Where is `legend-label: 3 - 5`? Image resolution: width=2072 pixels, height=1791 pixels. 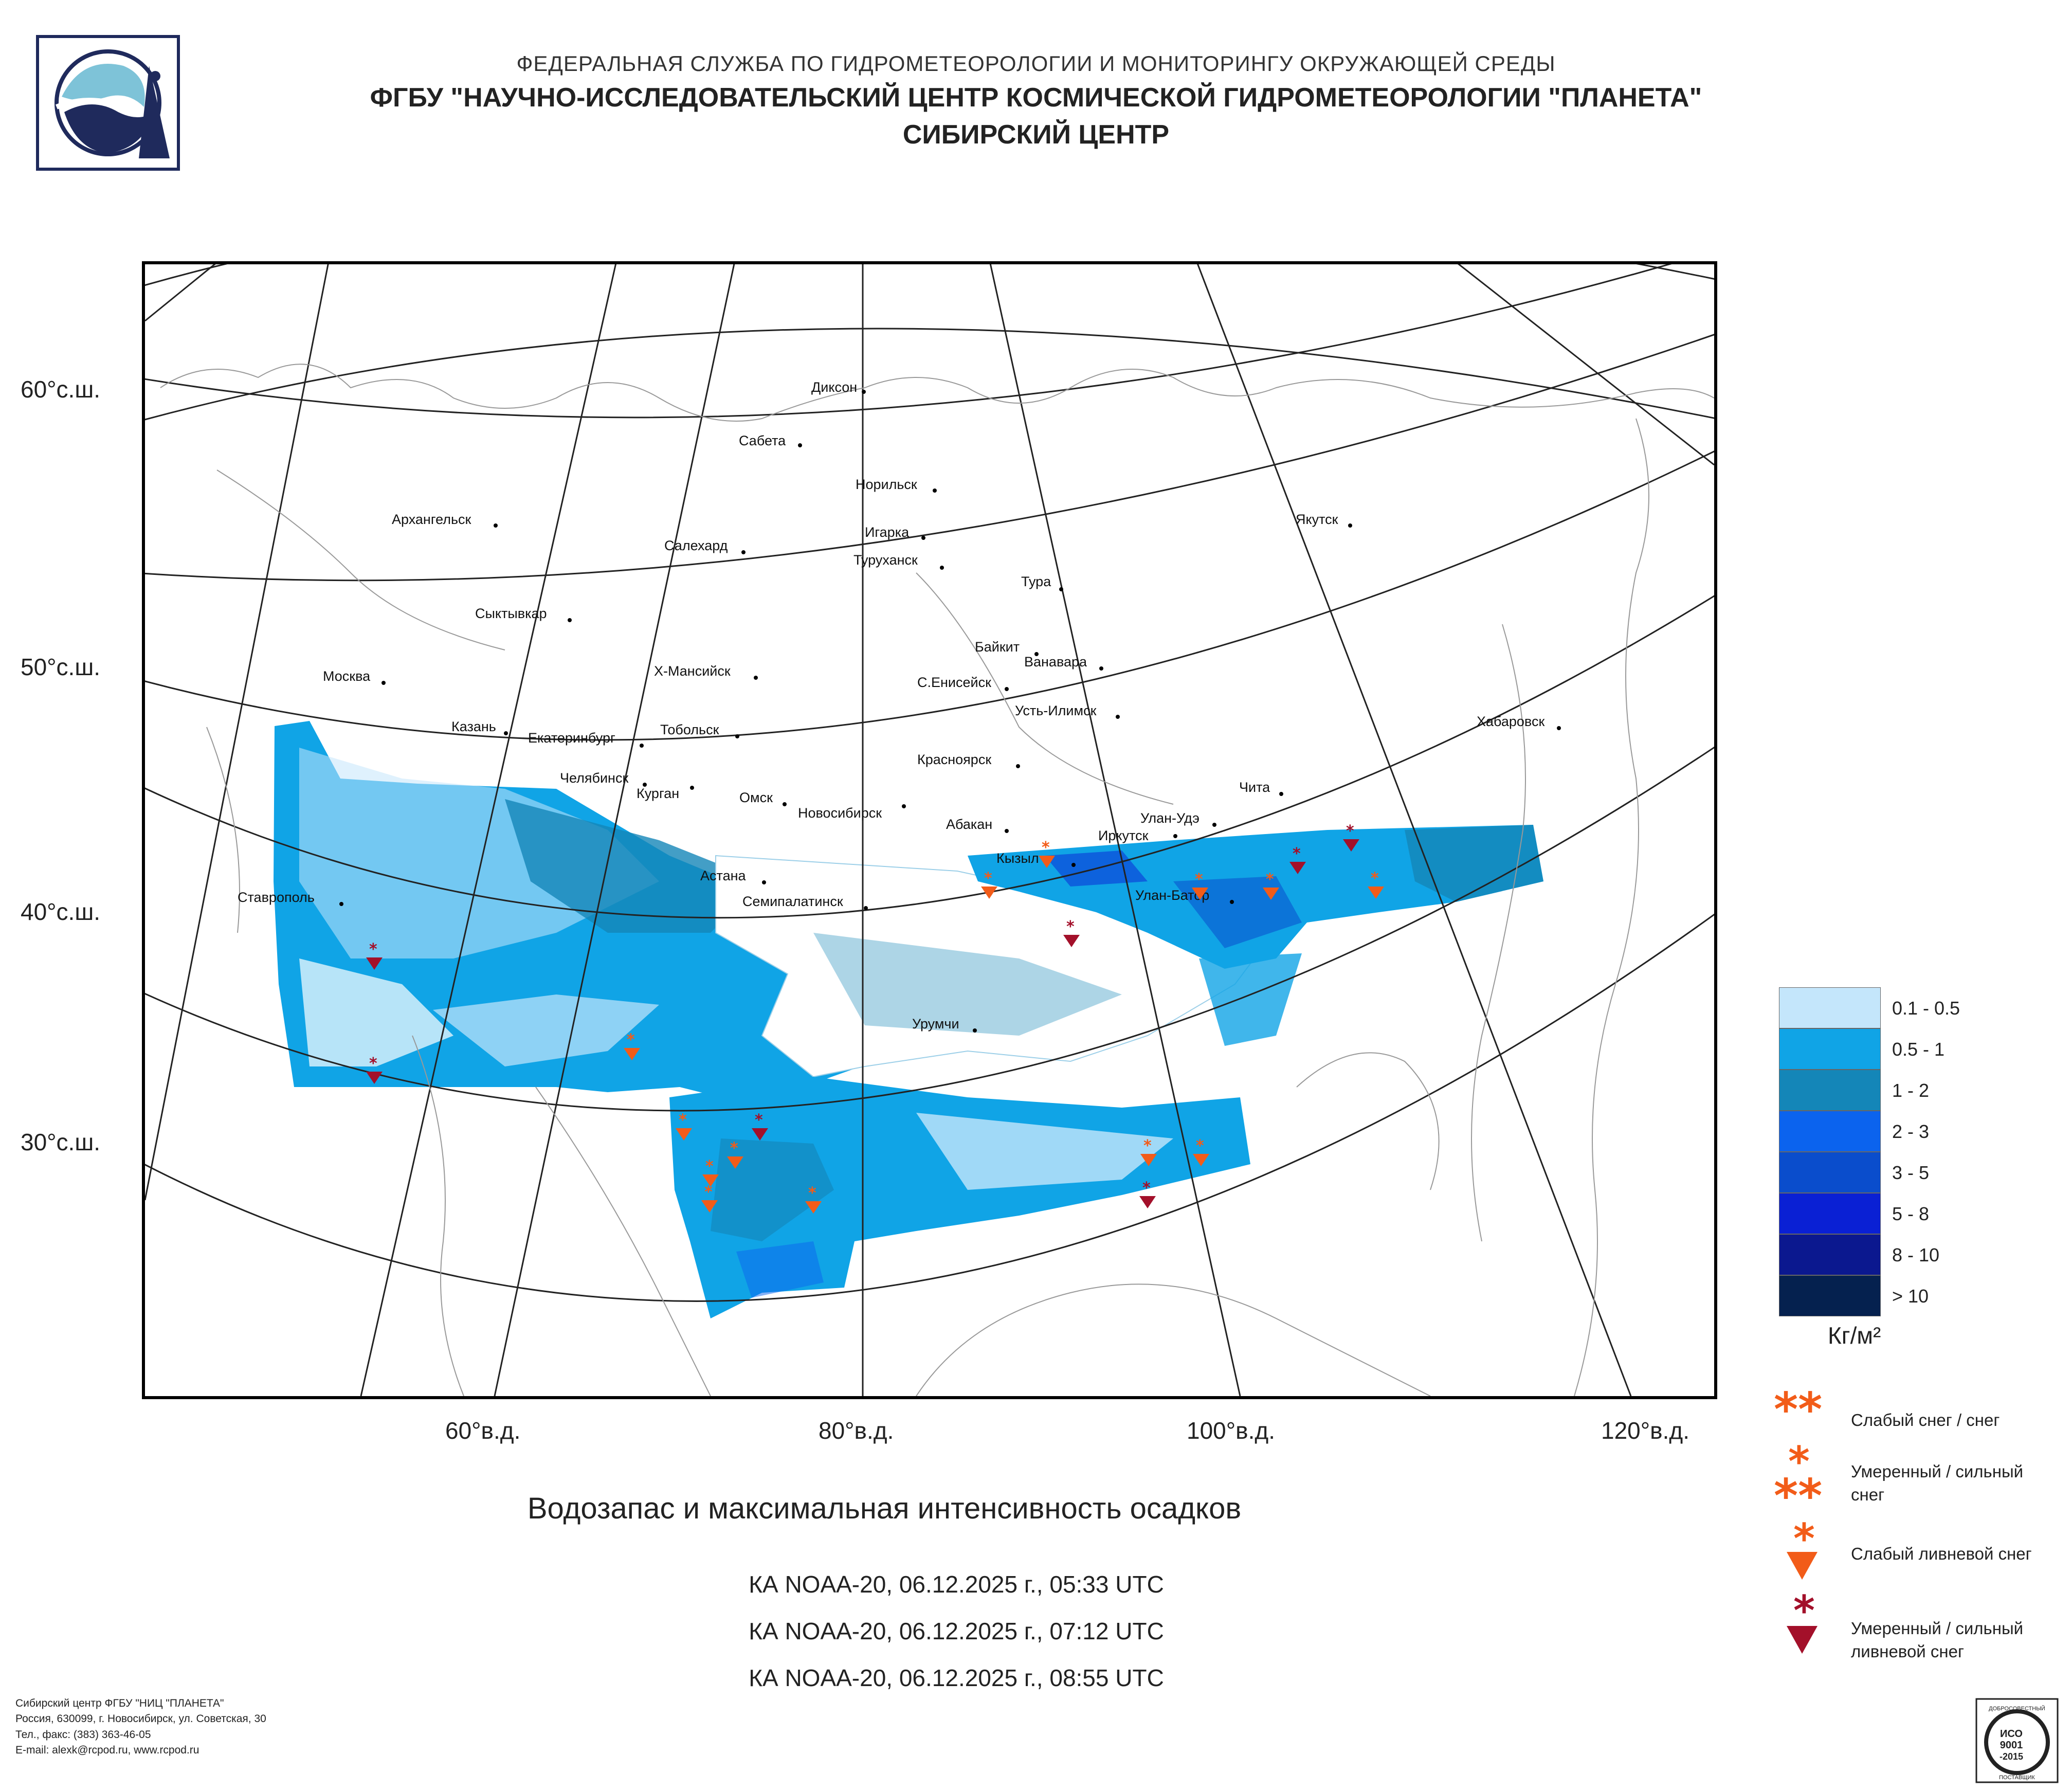 legend-label: 3 - 5 is located at coordinates (1911, 1172).